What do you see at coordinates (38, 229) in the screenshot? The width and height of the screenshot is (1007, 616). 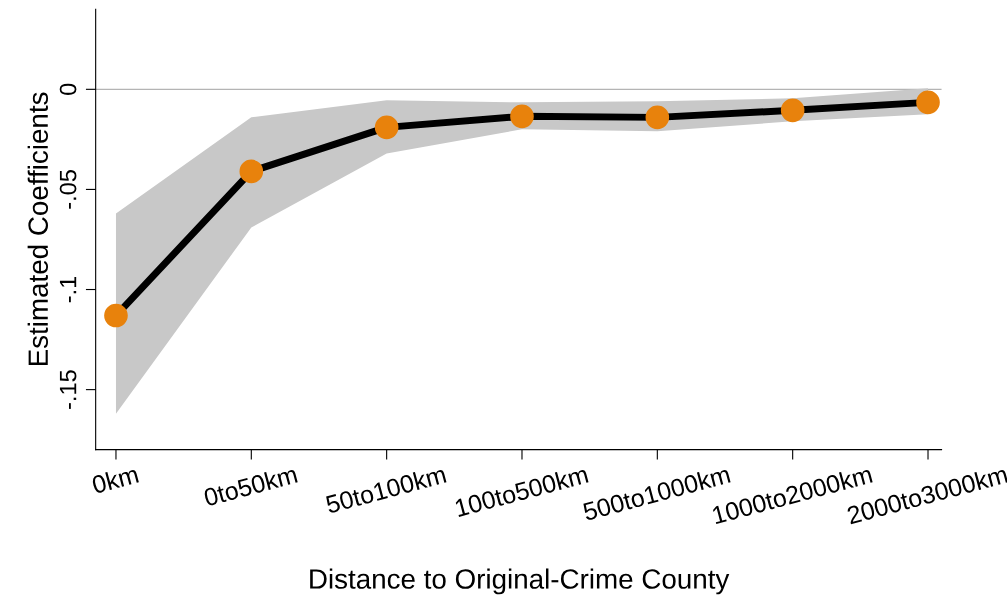 I see `y-axis-title: Estimated Coefficients` at bounding box center [38, 229].